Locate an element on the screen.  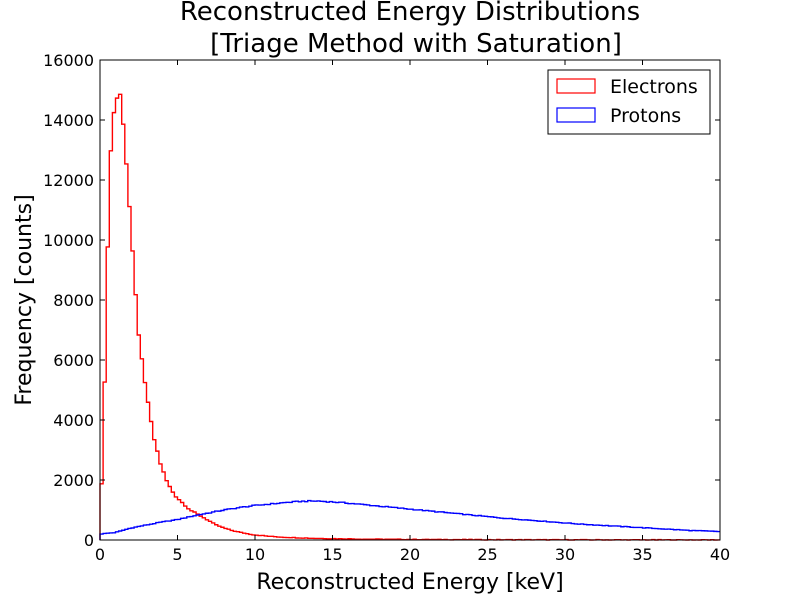
x-axis-title: Reconstructed Energy [keV] is located at coordinates (409, 582).